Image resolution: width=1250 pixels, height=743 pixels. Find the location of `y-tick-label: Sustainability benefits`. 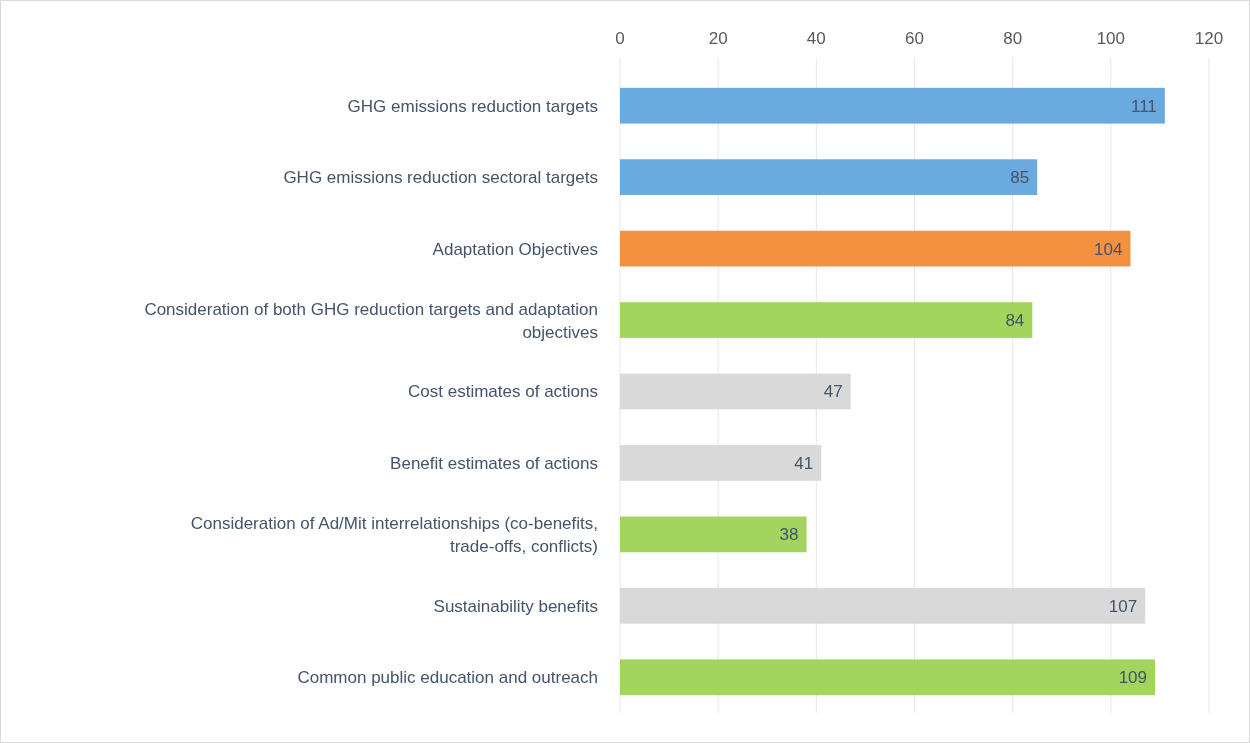

y-tick-label: Sustainability benefits is located at coordinates (515, 606).